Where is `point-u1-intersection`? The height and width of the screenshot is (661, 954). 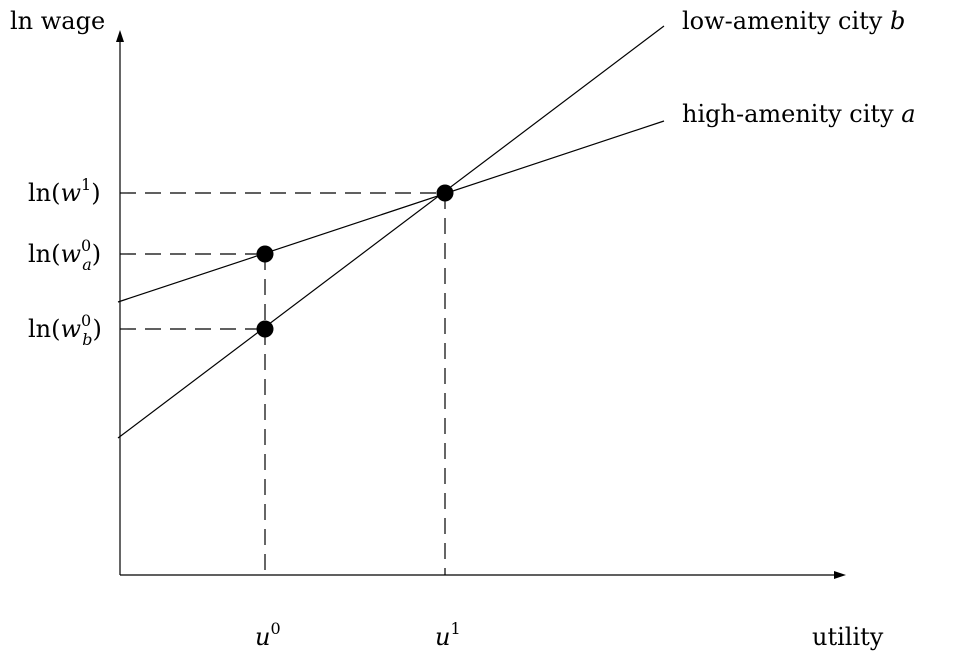
point-u1-intersection is located at coordinates (445, 193).